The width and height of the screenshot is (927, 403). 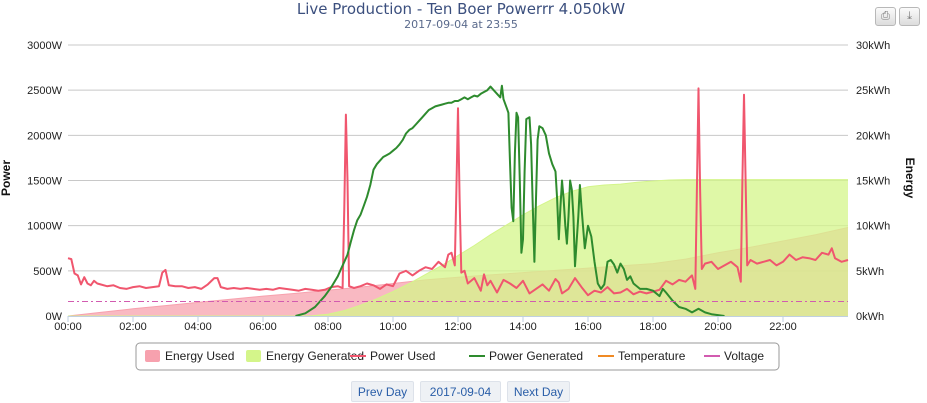 What do you see at coordinates (460, 391) in the screenshot?
I see `date-button: 2017-09-04` at bounding box center [460, 391].